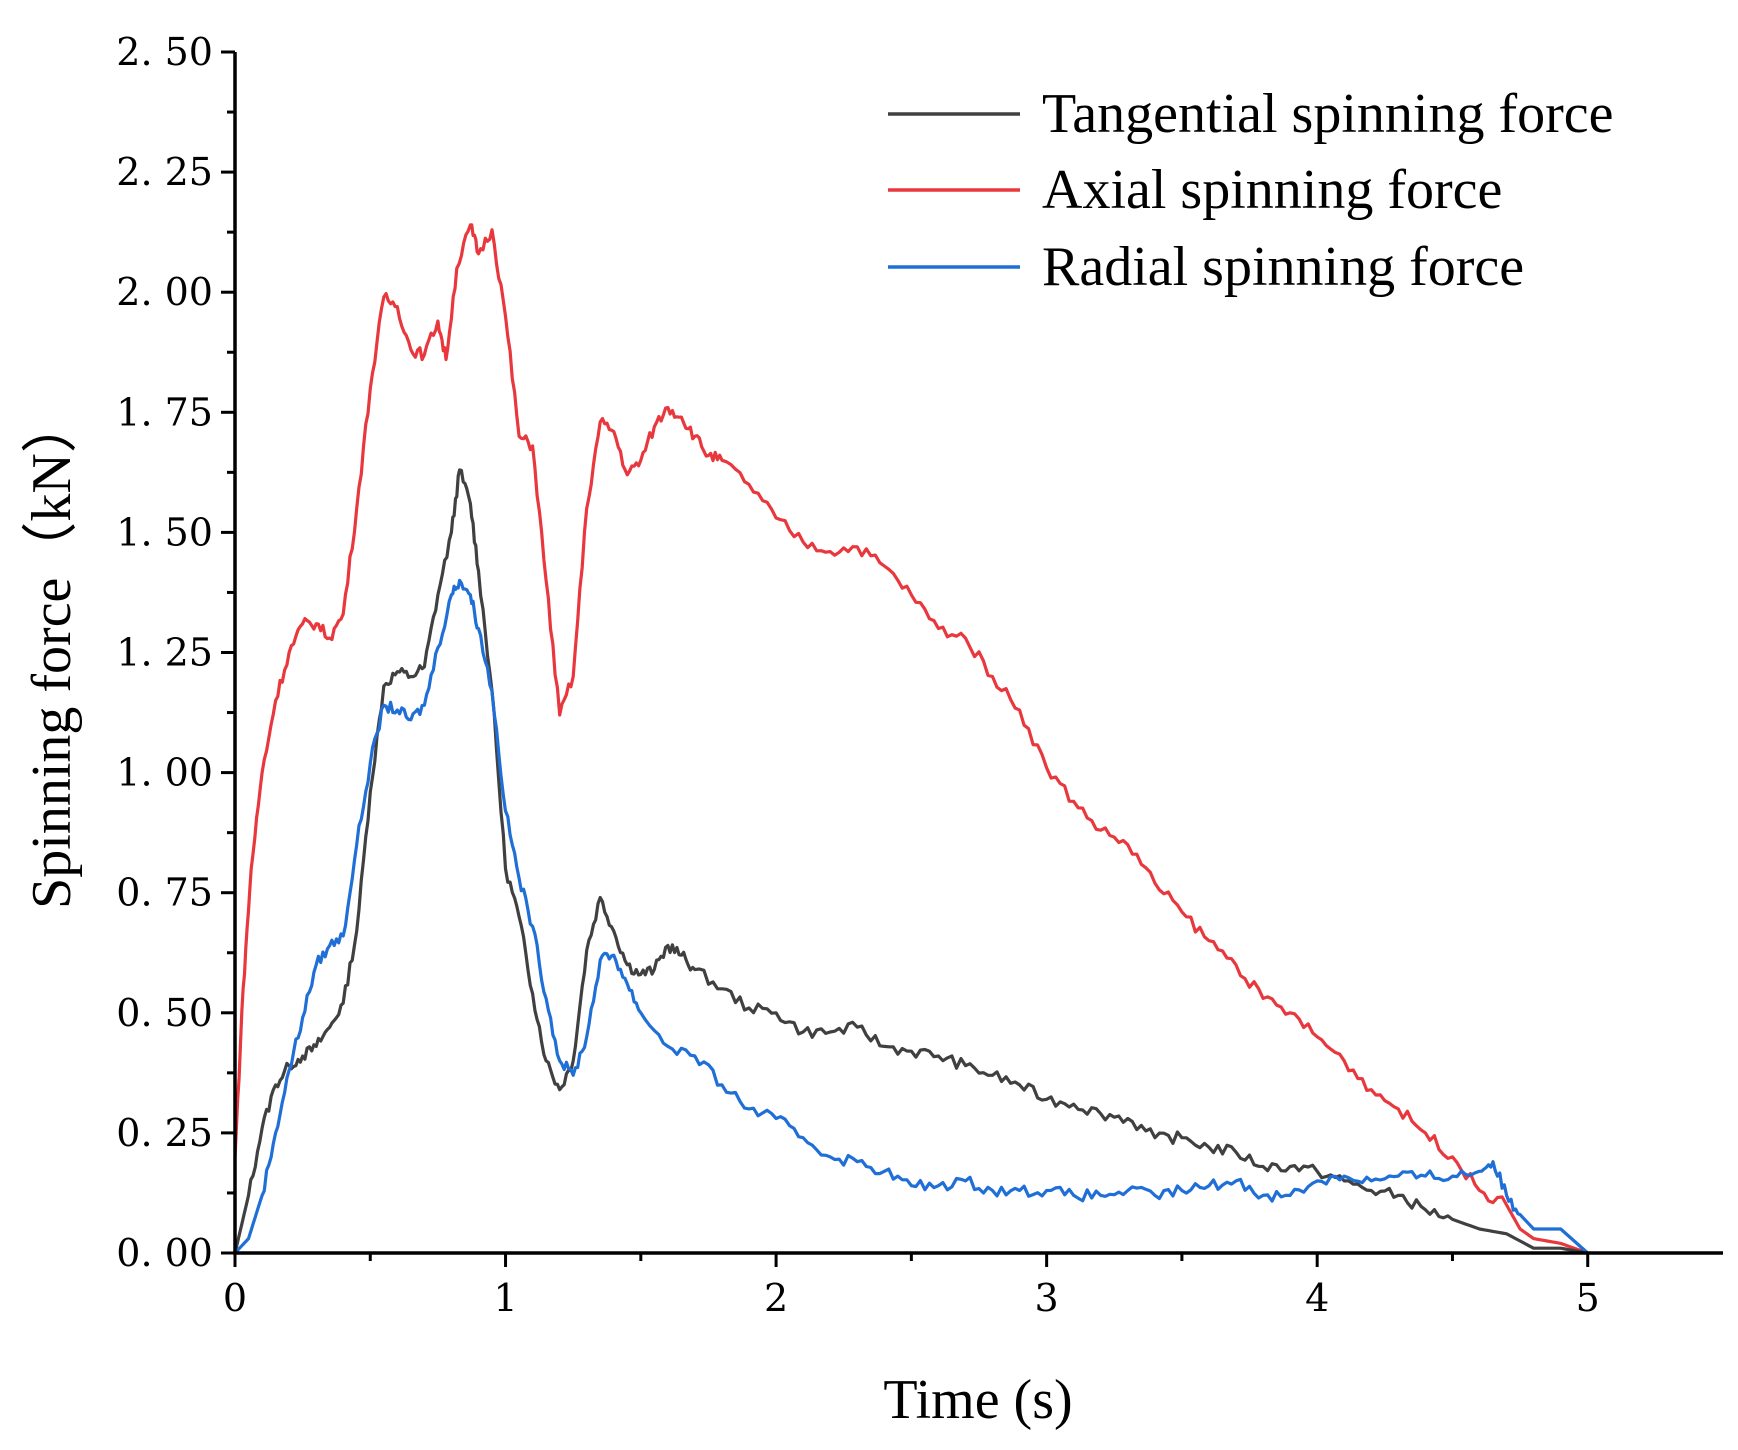 Image resolution: width=1738 pixels, height=1450 pixels. What do you see at coordinates (164, 172) in the screenshot?
I see `y-tick-label: 2. 25` at bounding box center [164, 172].